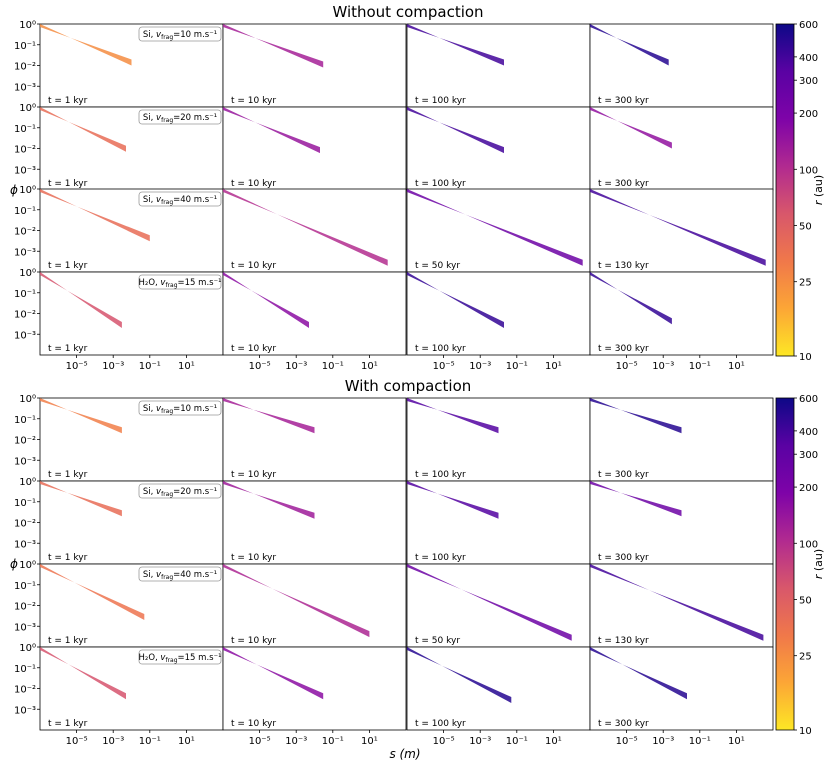 This screenshot has height=762, width=830. I want to click on row-label: Si, vfrag=40 m.s⁻¹, so click(180, 199).